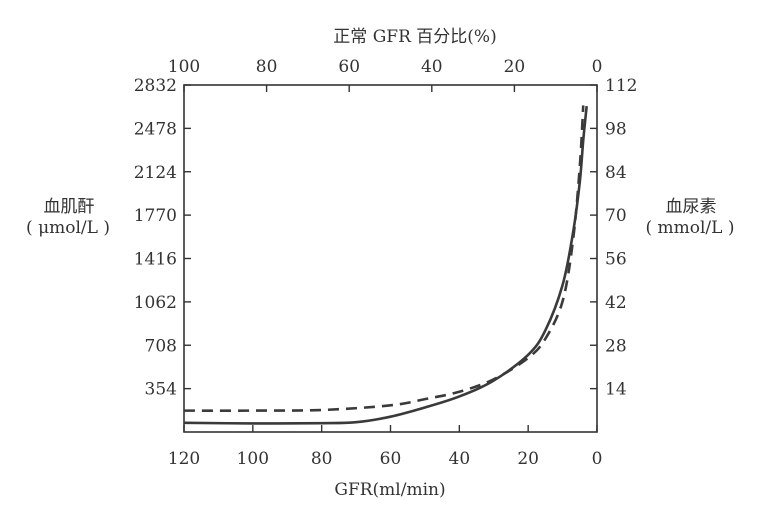 The width and height of the screenshot is (764, 511). I want to click on x-tick-label: 100, so click(253, 459).